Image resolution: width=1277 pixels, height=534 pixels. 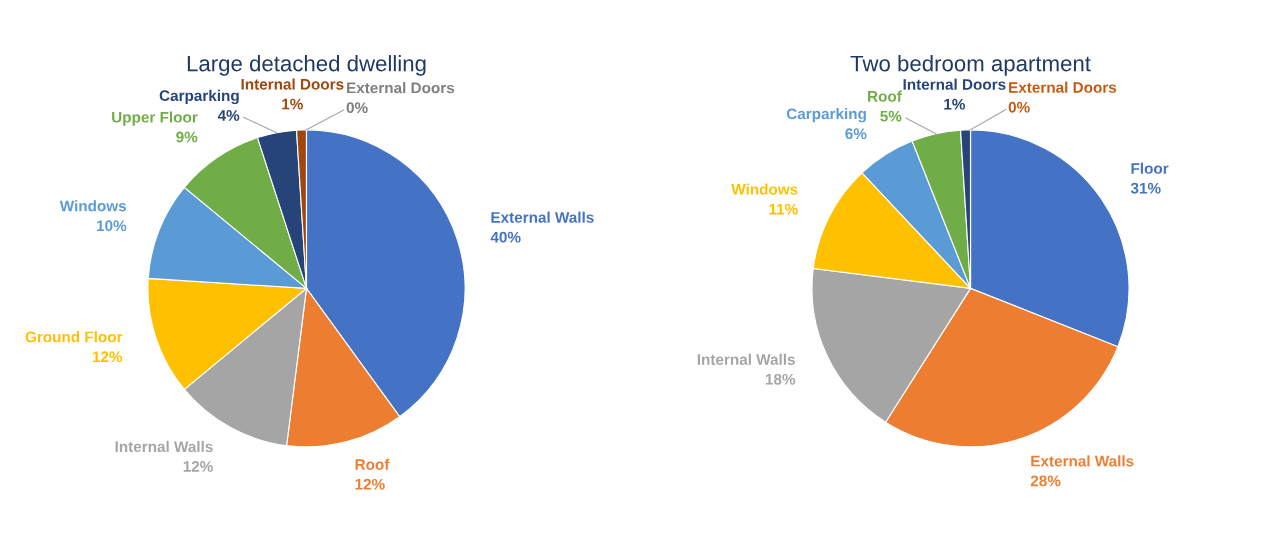 I want to click on data-label: 5%, so click(x=891, y=116).